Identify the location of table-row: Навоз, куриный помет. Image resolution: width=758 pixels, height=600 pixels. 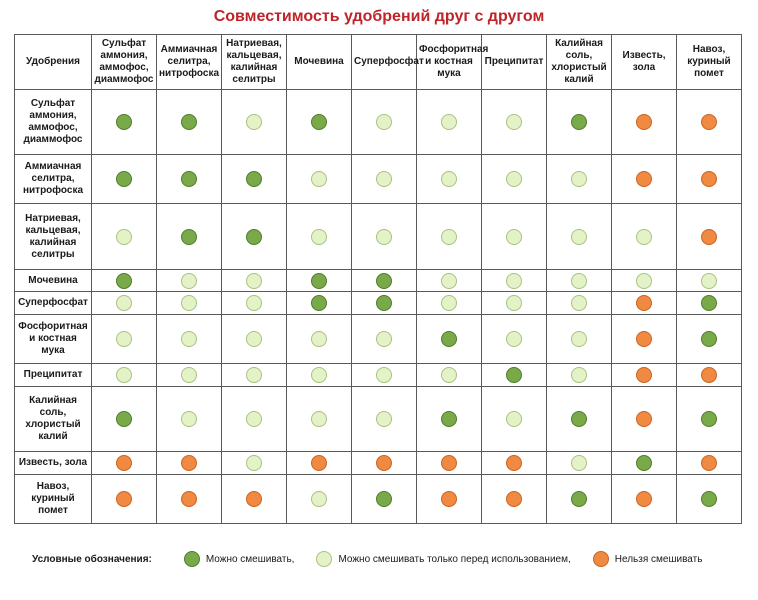
(378, 499).